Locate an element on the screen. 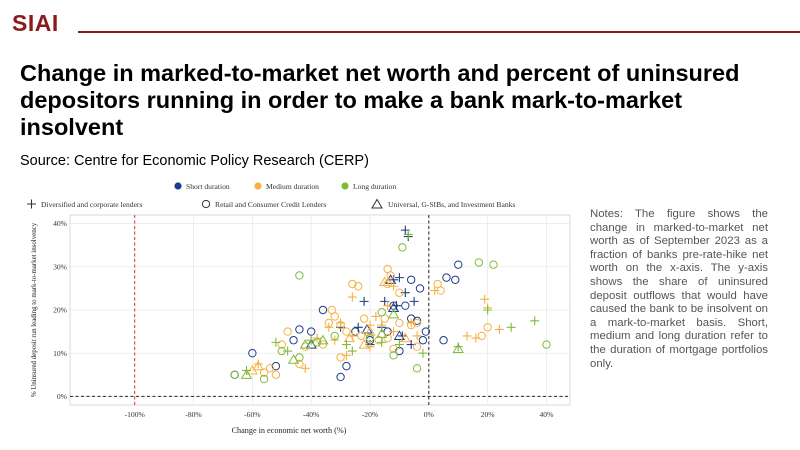 The height and width of the screenshot is (450, 800). legend-marker-medium is located at coordinates (258, 186).